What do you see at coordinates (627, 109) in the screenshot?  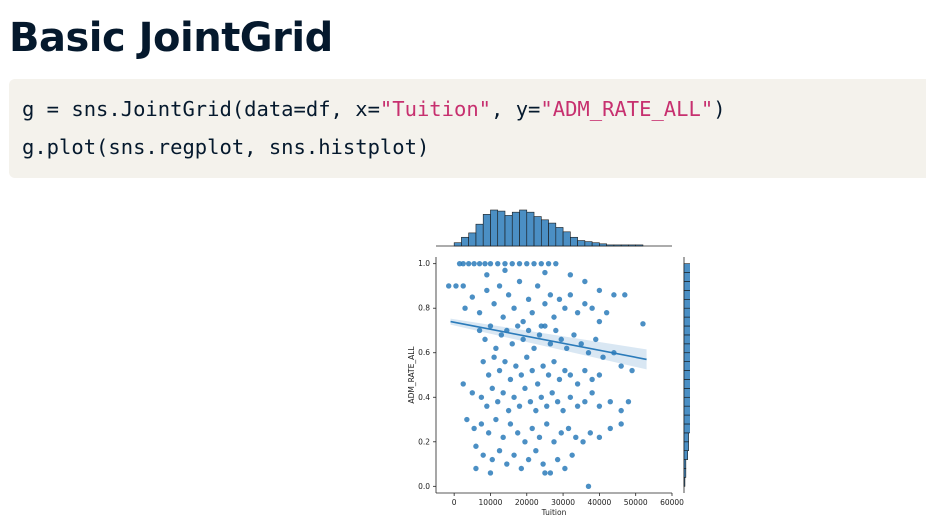 I see `code-string-y: "ADM_RATE_ALL"` at bounding box center [627, 109].